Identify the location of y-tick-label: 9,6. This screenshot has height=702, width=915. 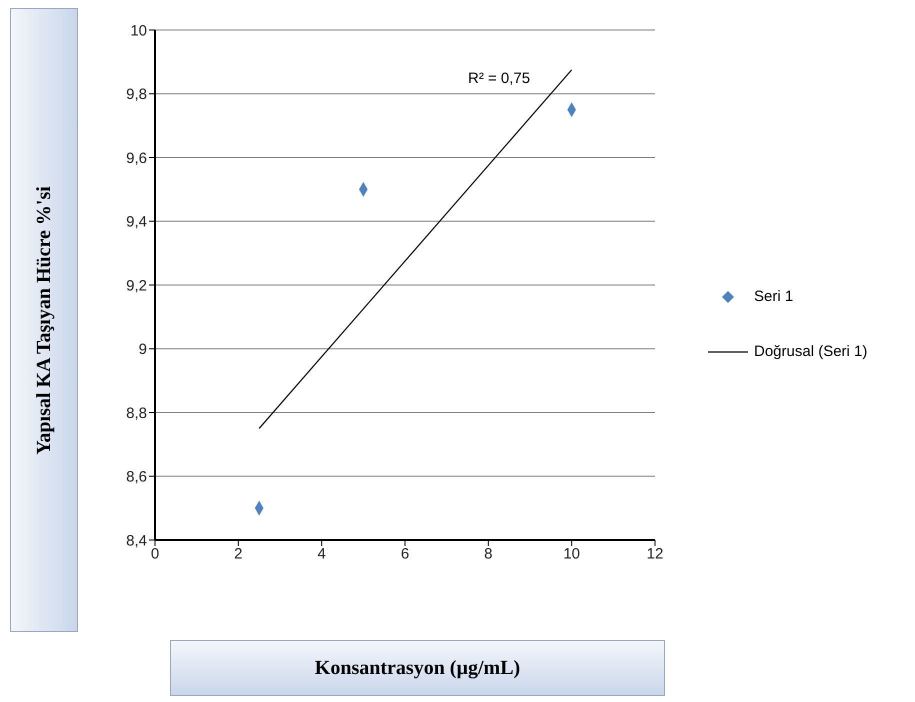
(136, 158).